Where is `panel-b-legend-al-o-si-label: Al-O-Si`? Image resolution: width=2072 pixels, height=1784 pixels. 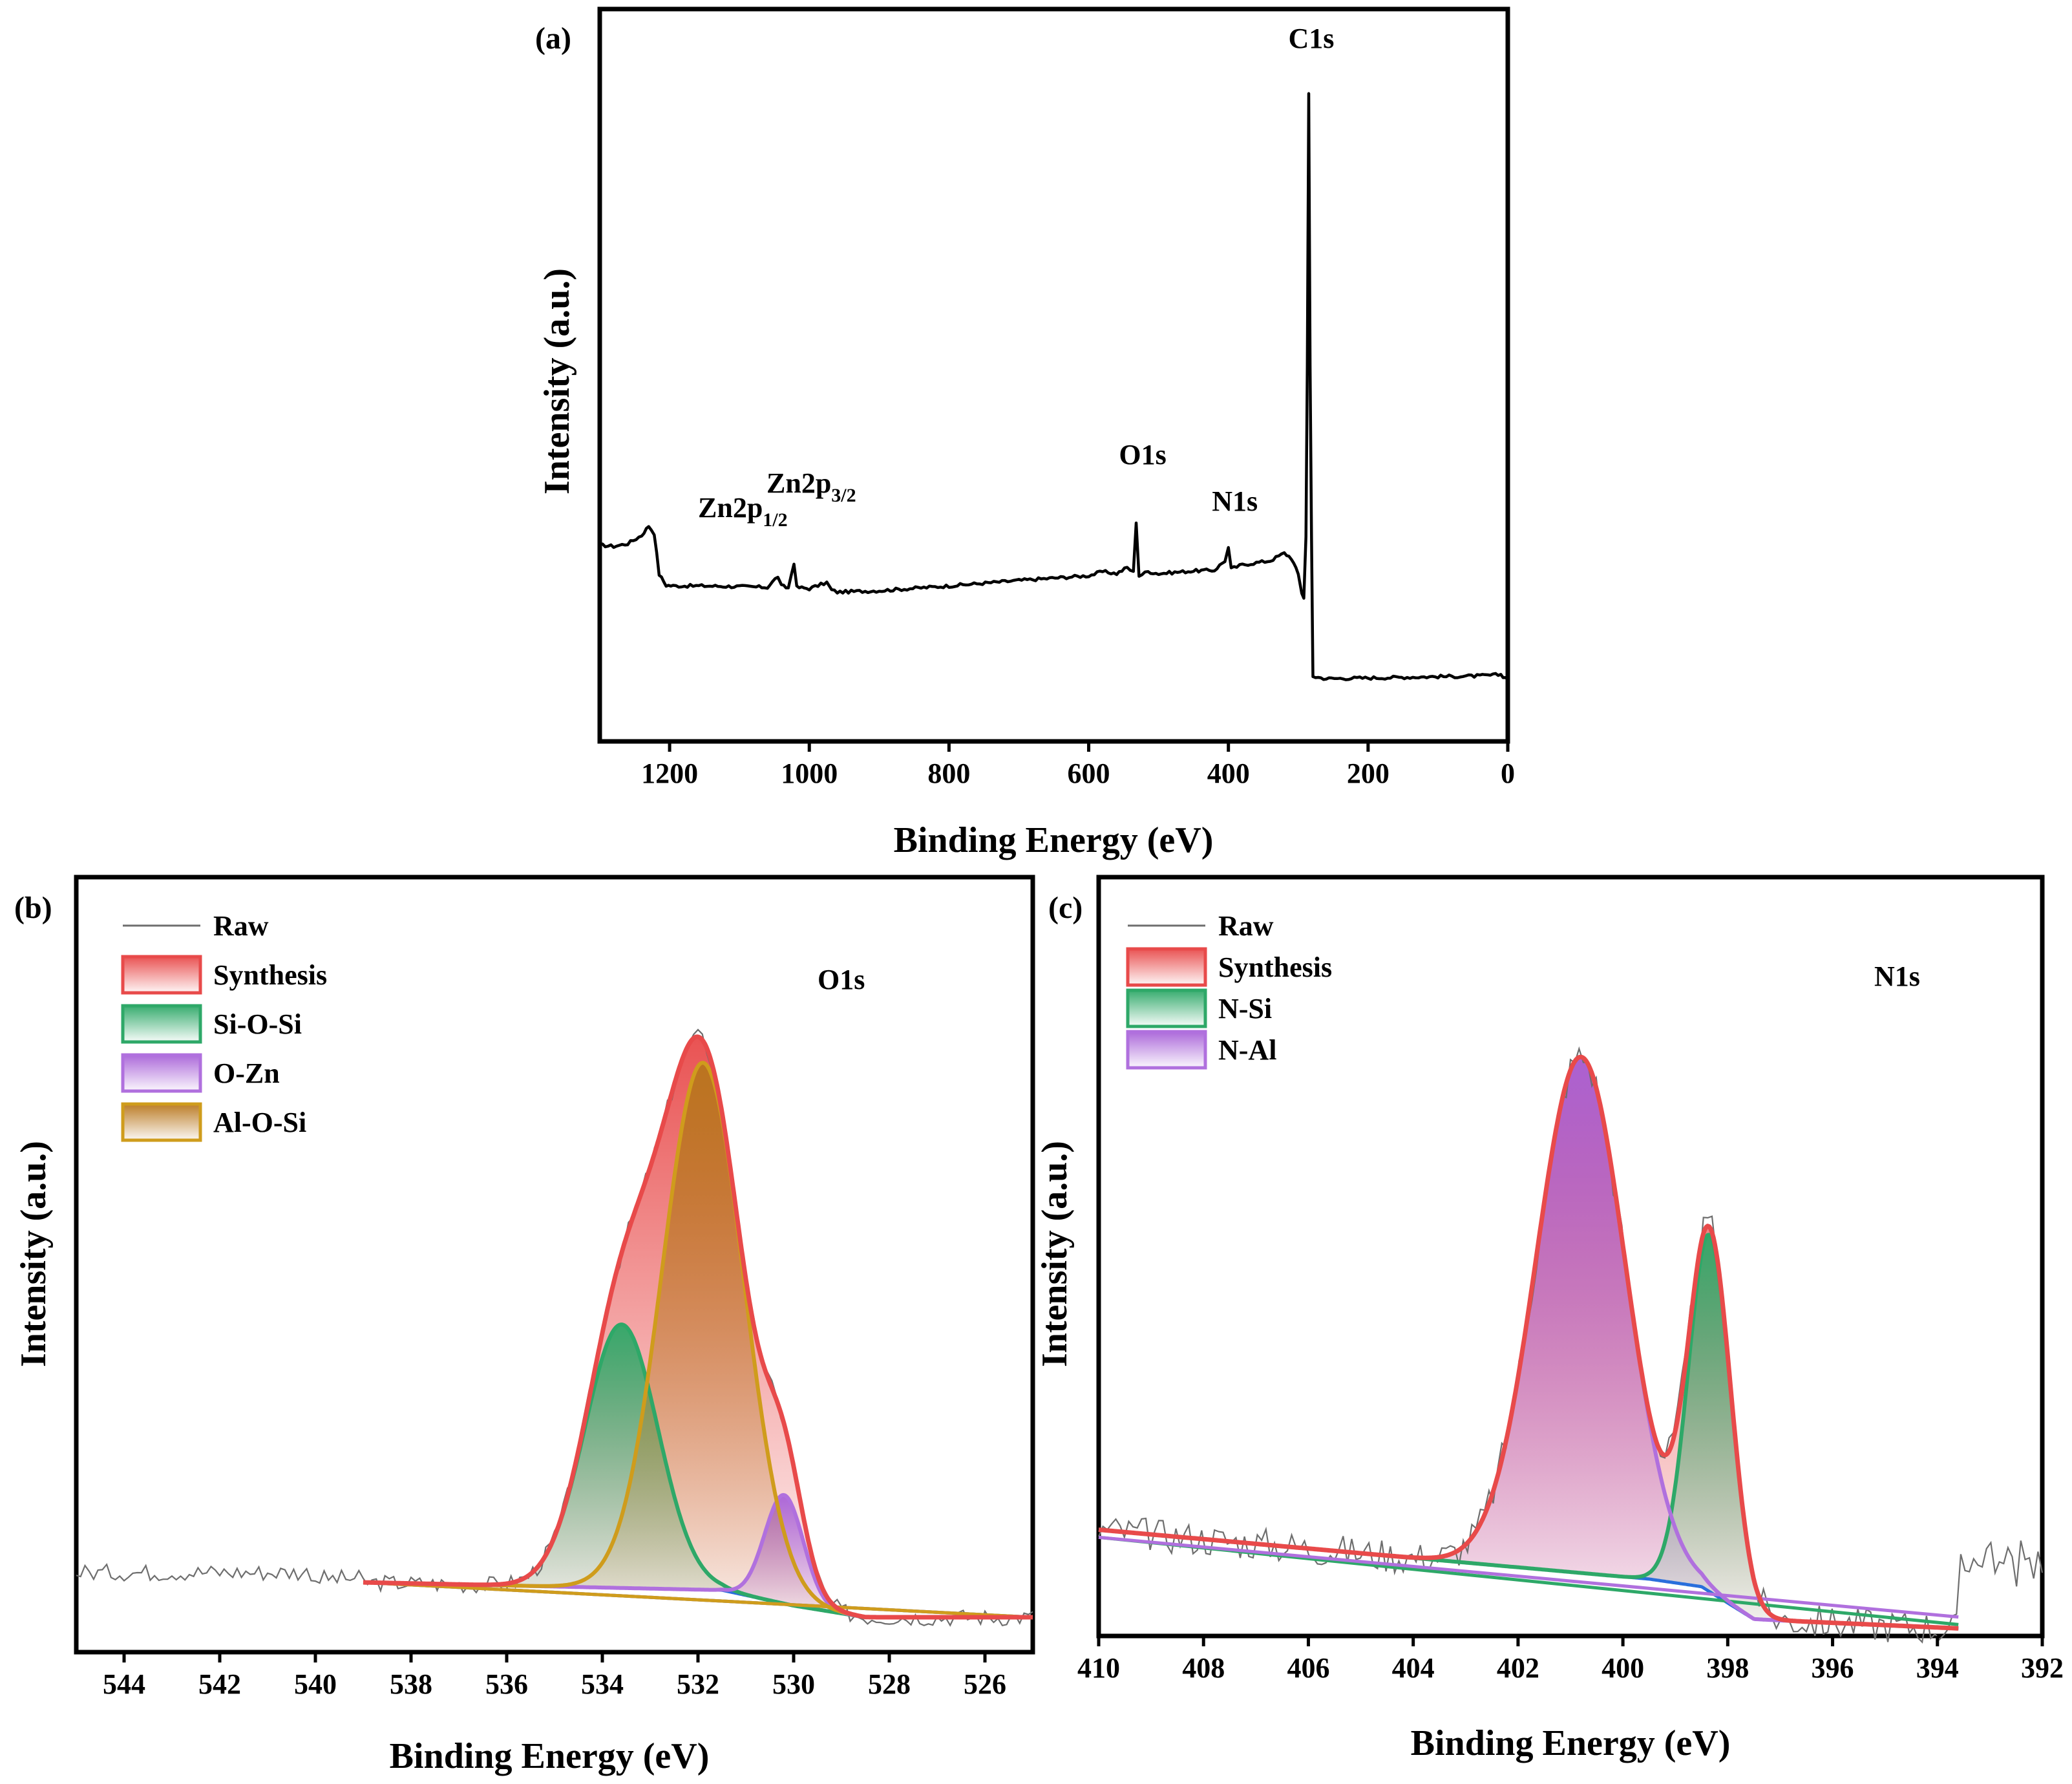
panel-b-legend-al-o-si-label: Al-O-Si is located at coordinates (259, 1122).